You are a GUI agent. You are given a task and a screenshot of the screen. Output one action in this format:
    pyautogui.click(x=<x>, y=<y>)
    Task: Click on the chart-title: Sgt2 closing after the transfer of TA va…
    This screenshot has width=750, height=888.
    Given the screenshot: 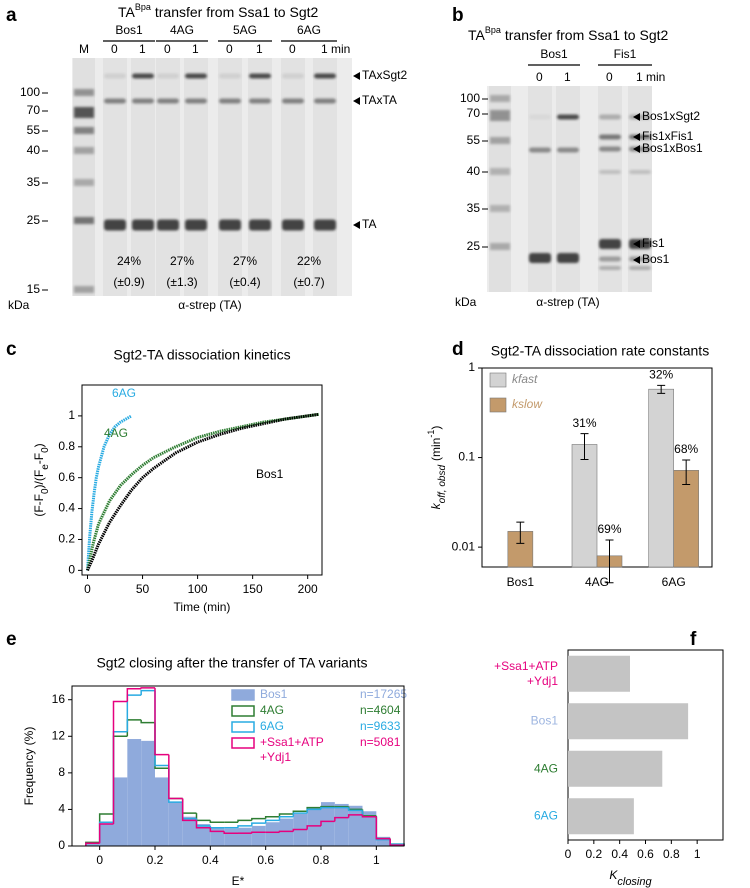 What is the action you would take?
    pyautogui.click(x=231, y=663)
    